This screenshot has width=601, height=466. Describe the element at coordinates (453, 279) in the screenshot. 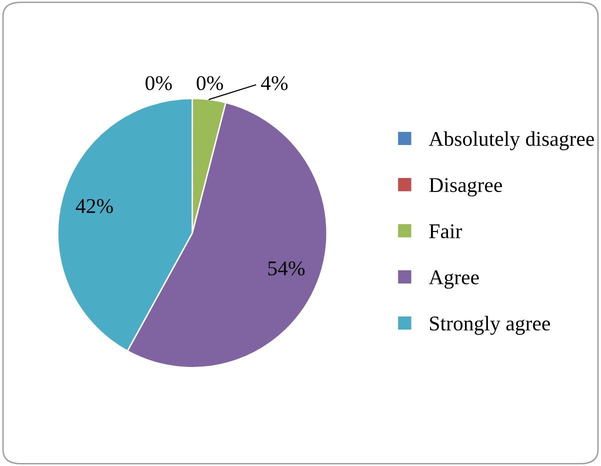

I see `legend-label: Agree` at that location.